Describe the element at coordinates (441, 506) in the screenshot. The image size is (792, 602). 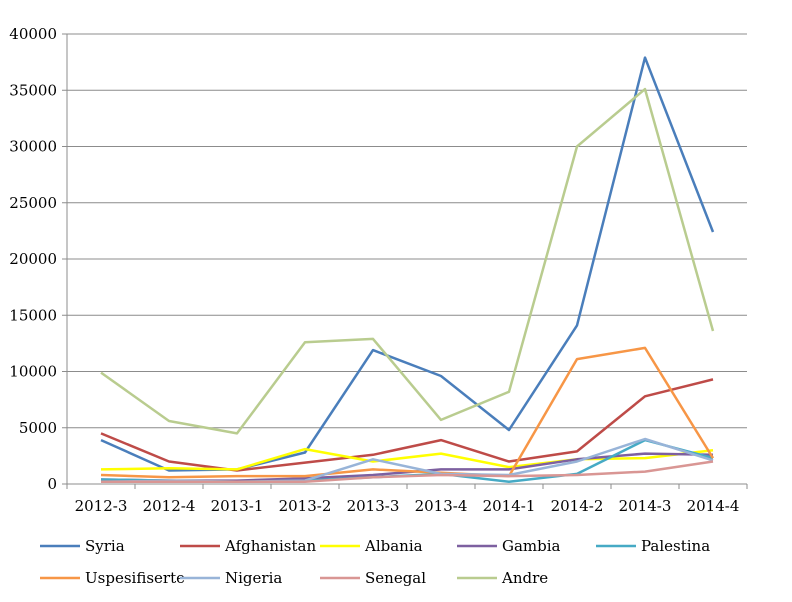
I see `x-tick-label: 2013-4` at that location.